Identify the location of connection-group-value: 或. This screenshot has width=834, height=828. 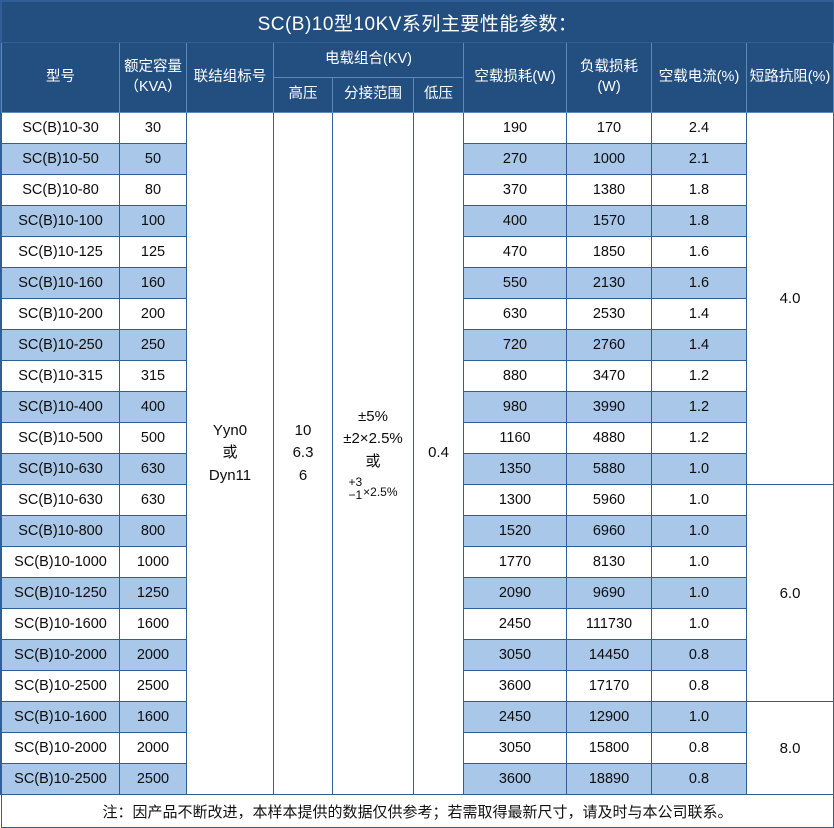
(230, 453).